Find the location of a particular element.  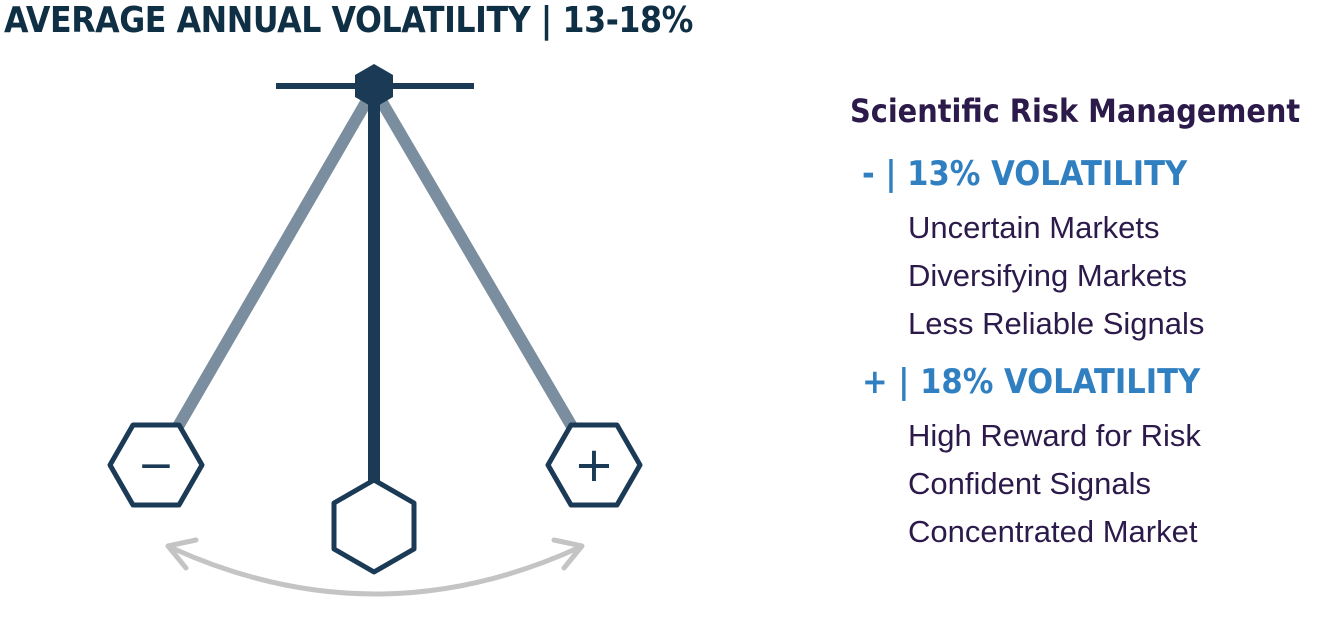

center-bob-hexagon-icon is located at coordinates (374, 526).